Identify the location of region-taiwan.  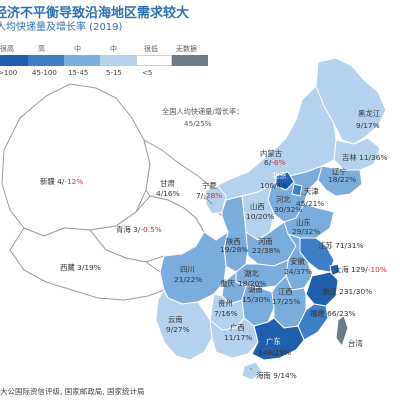
(342, 331).